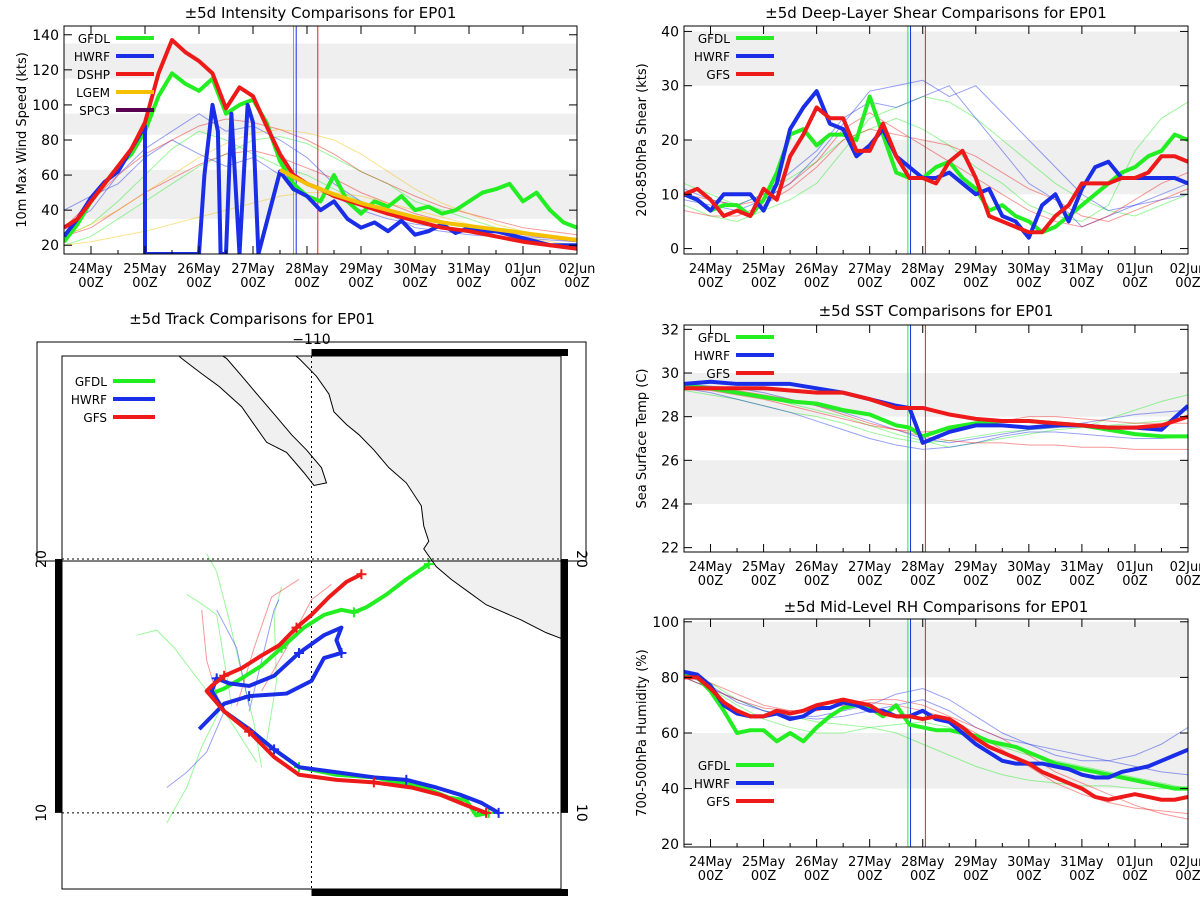 This screenshot has height=900, width=1200. I want to click on x-tick-label: 29May, so click(976, 269).